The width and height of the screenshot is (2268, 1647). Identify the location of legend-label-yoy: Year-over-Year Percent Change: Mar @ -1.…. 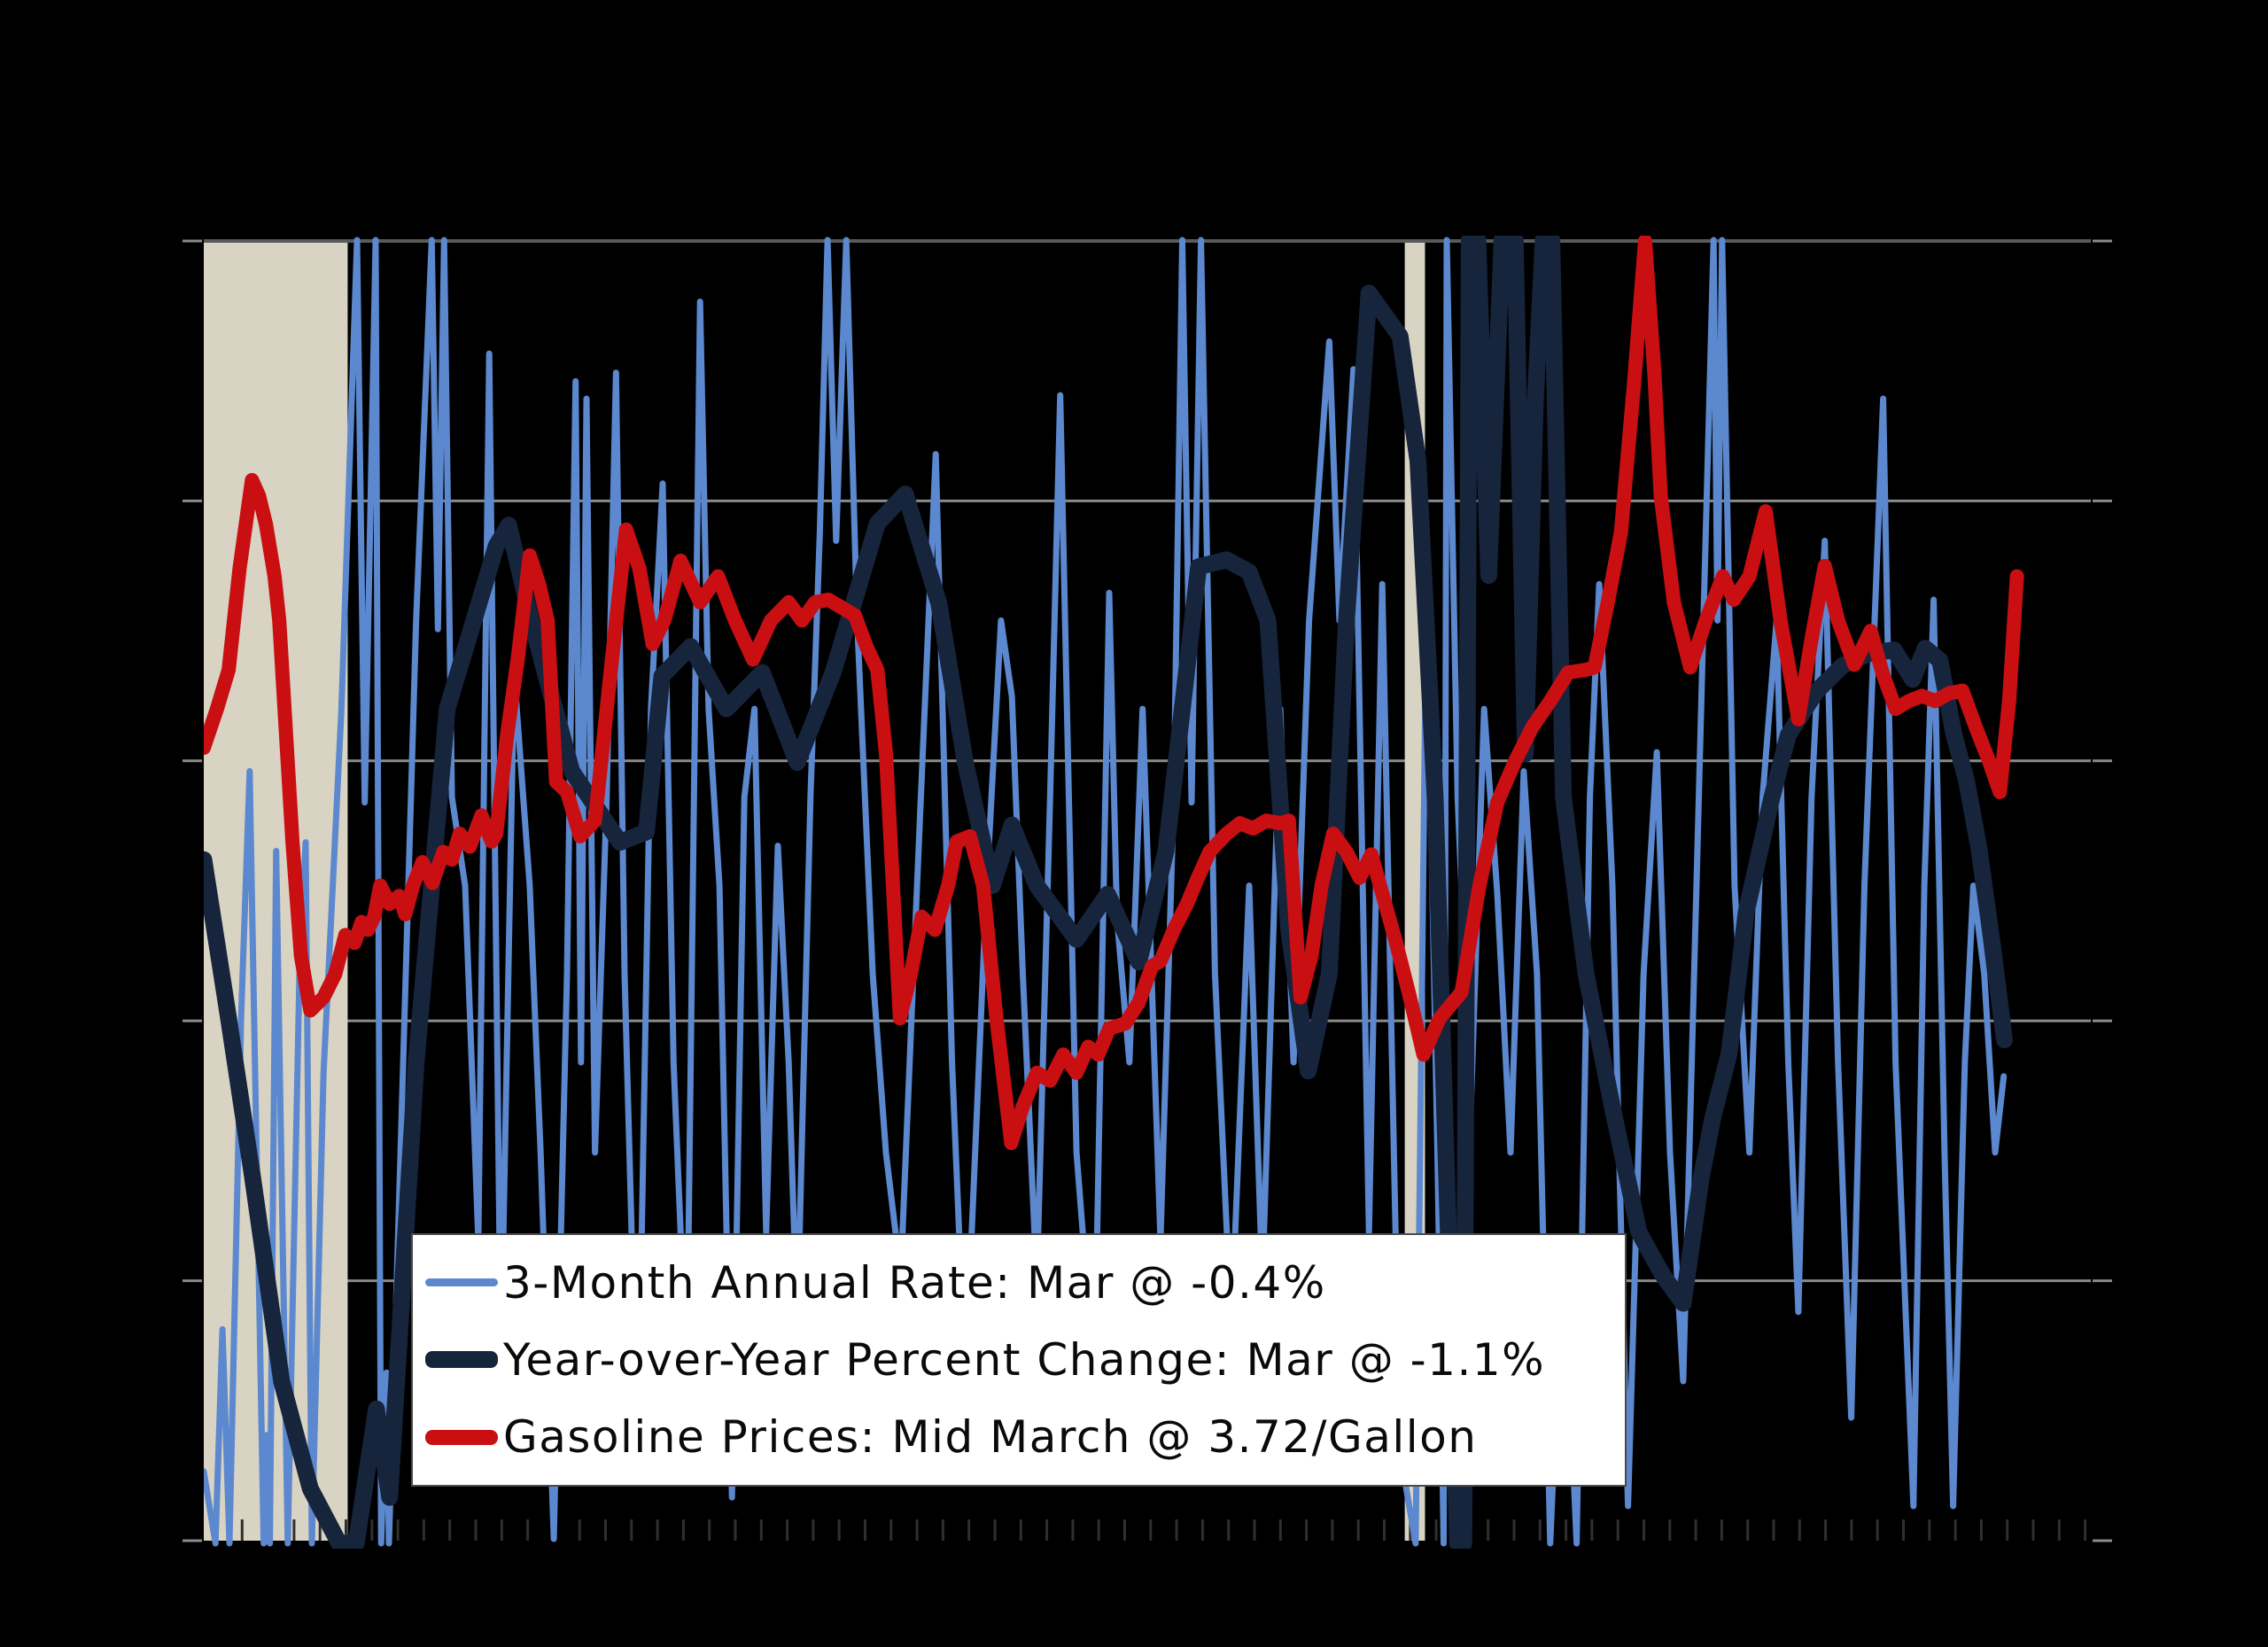
(1024, 1359).